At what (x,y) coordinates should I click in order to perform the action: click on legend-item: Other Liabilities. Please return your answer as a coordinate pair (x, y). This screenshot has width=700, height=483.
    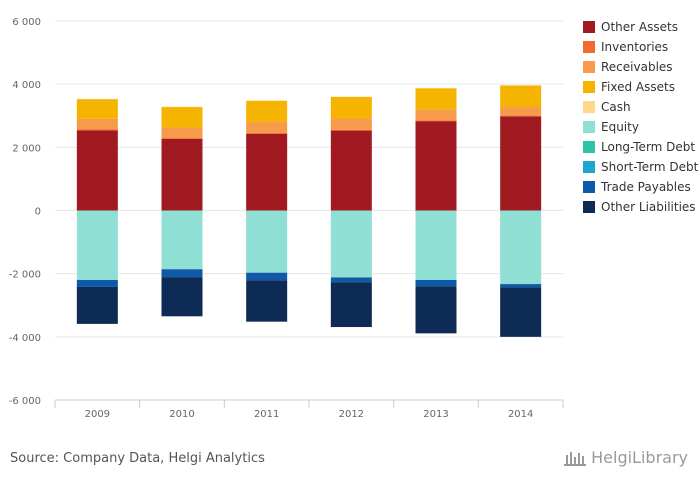
    Looking at the image, I should click on (640, 207).